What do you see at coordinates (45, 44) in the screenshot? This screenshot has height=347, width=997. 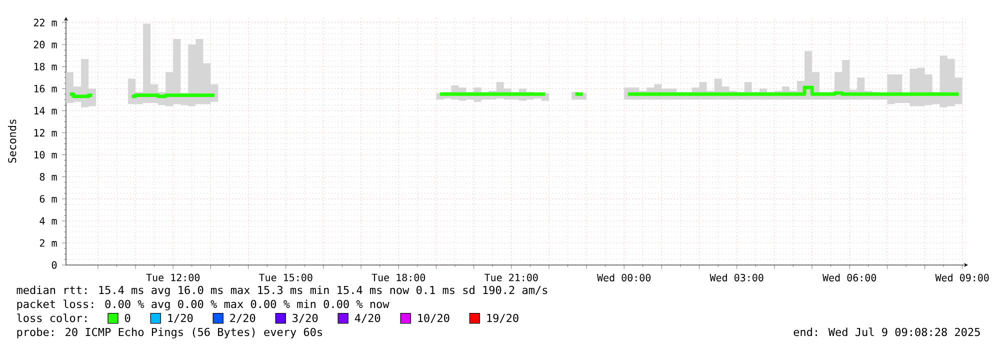 I see `y-tick-label: 20 m` at bounding box center [45, 44].